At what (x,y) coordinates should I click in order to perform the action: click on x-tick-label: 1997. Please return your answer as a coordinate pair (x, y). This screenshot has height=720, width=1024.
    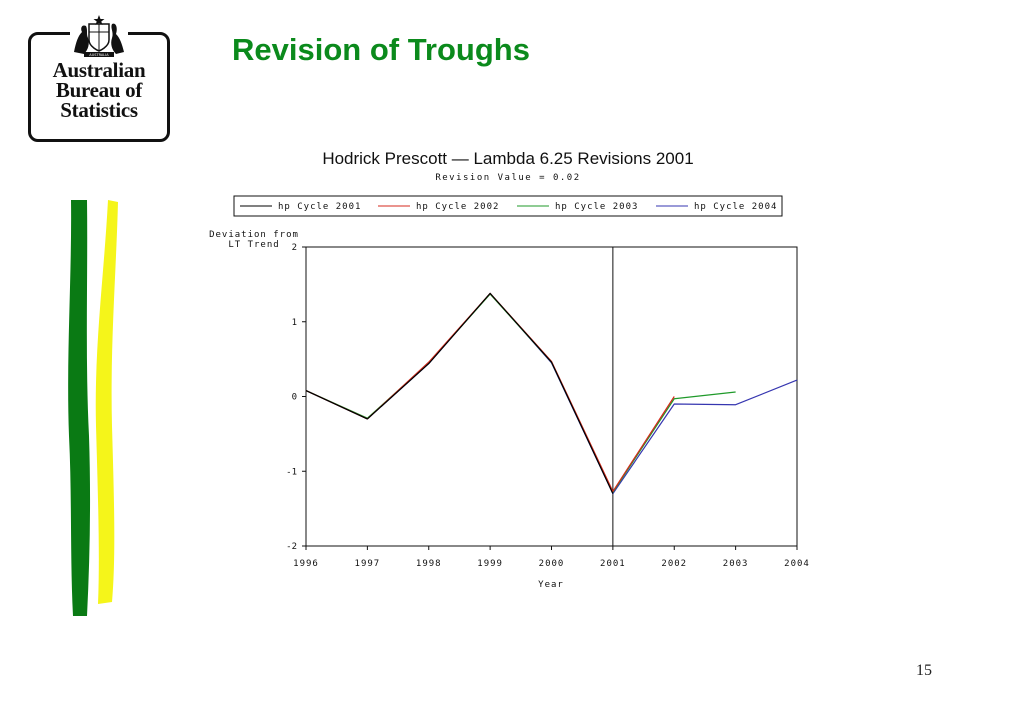
    Looking at the image, I should click on (368, 564).